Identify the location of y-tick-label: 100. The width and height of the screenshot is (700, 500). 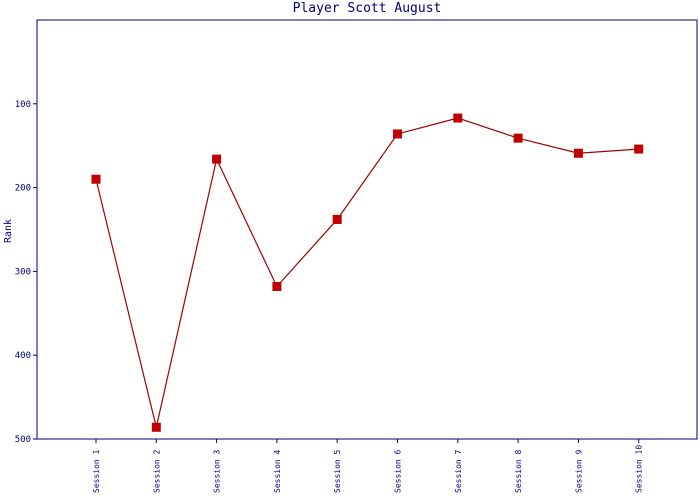
(23, 105).